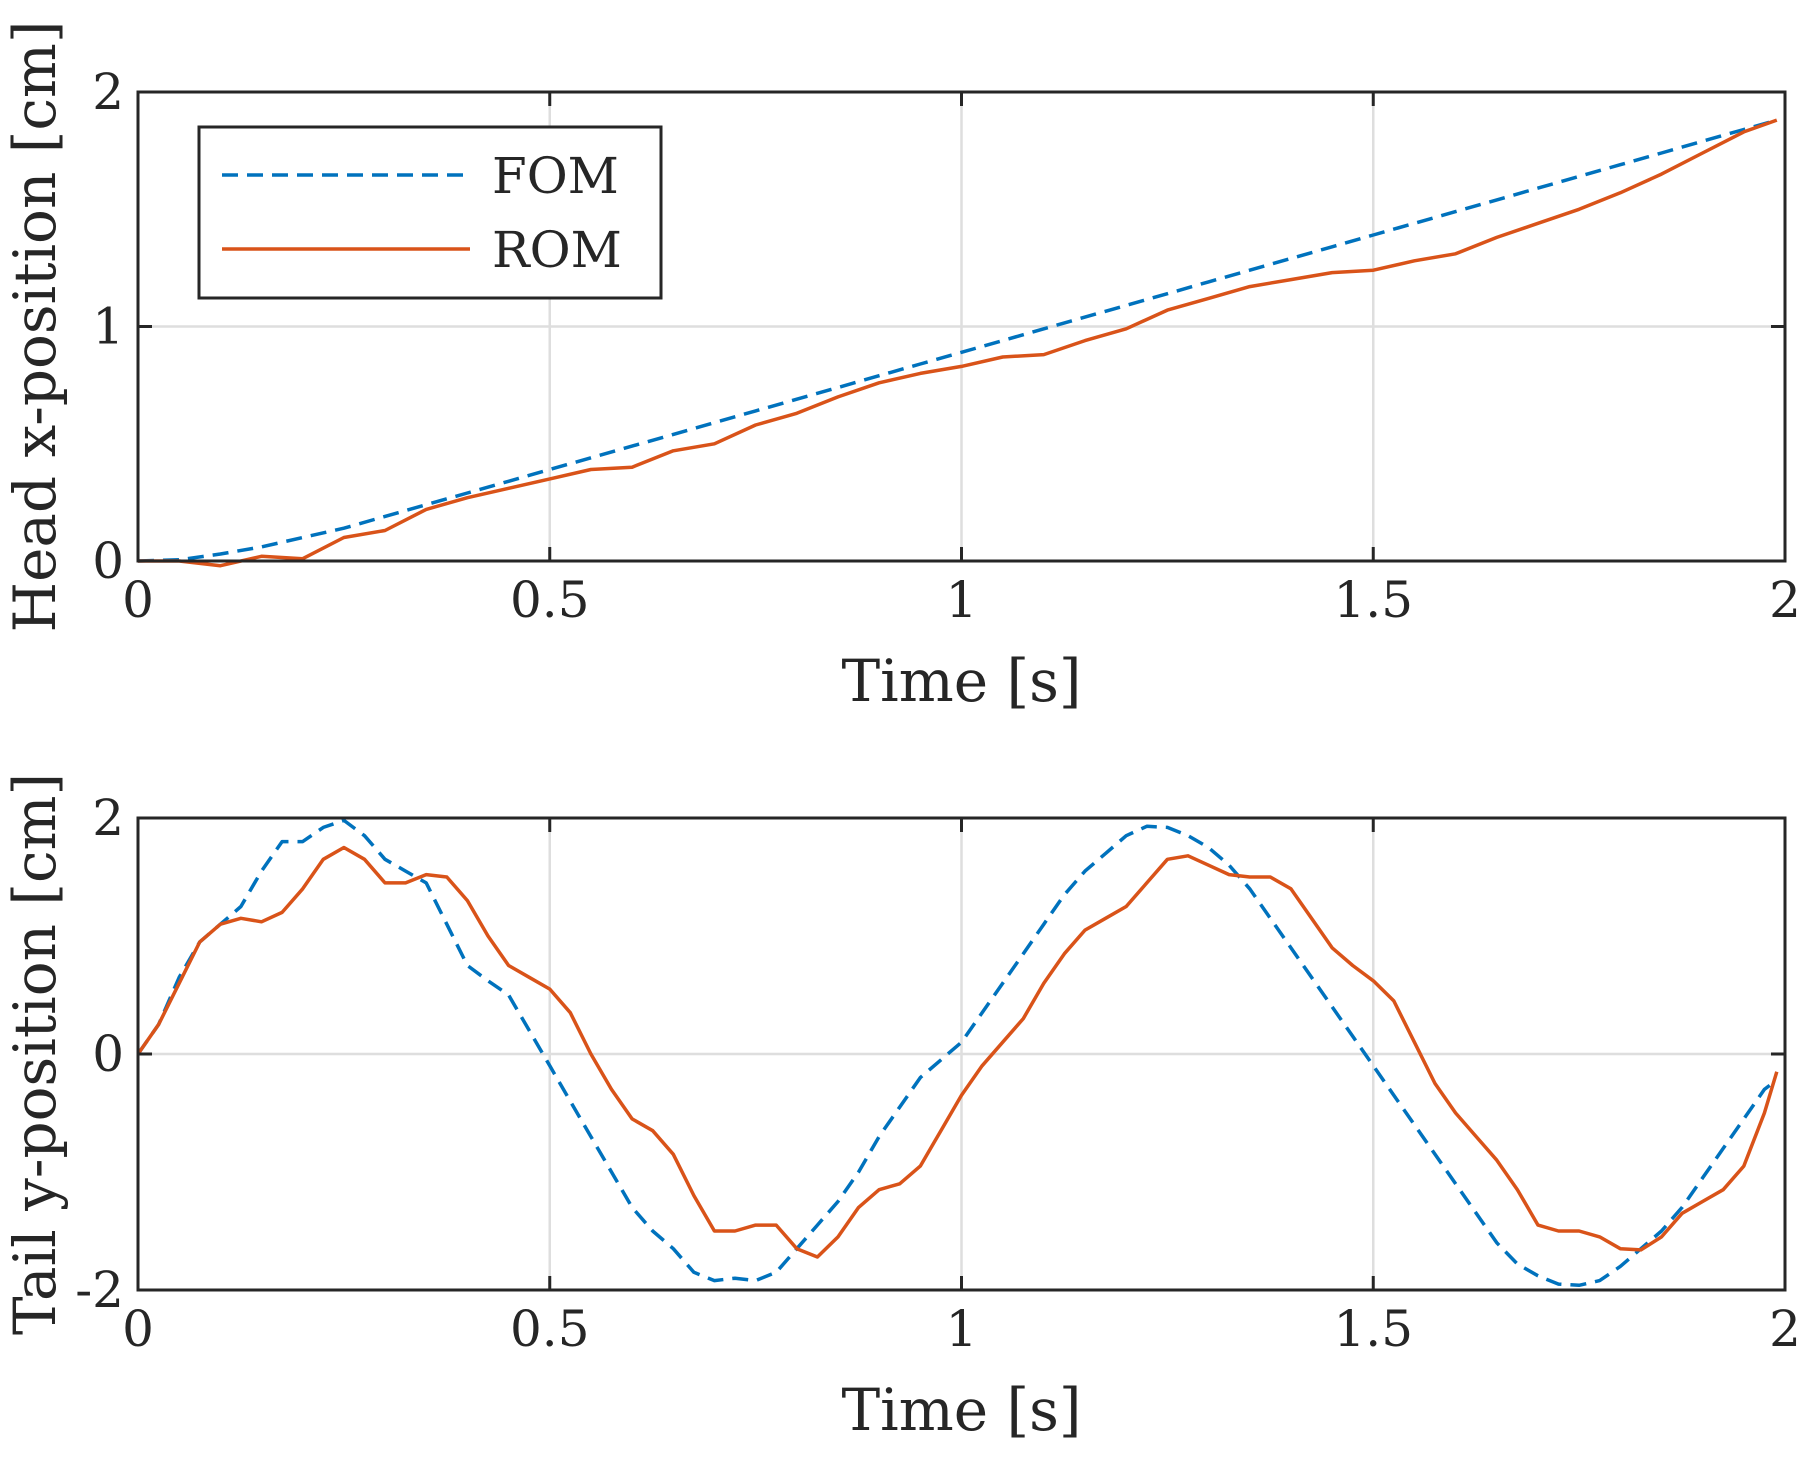 This screenshot has width=1802, height=1468. What do you see at coordinates (962, 600) in the screenshot?
I see `head-x-xtick-label: 1` at bounding box center [962, 600].